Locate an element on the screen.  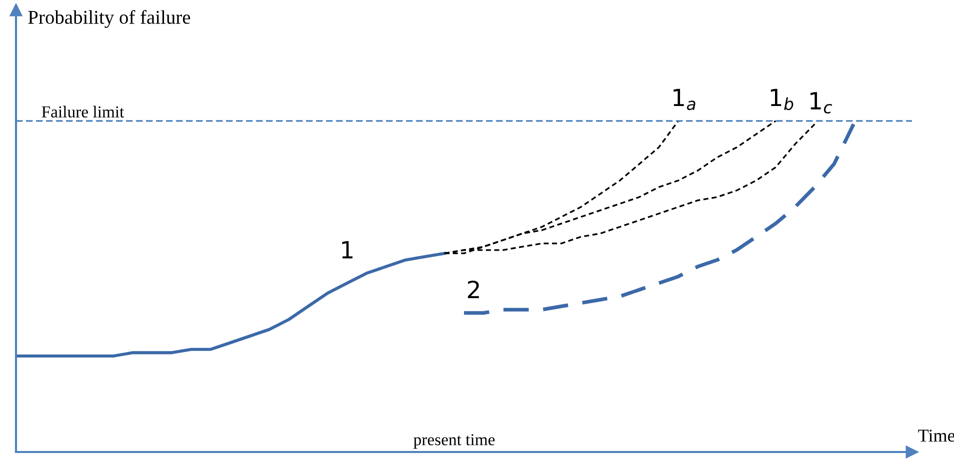
series-label: 2 is located at coordinates (473, 289).